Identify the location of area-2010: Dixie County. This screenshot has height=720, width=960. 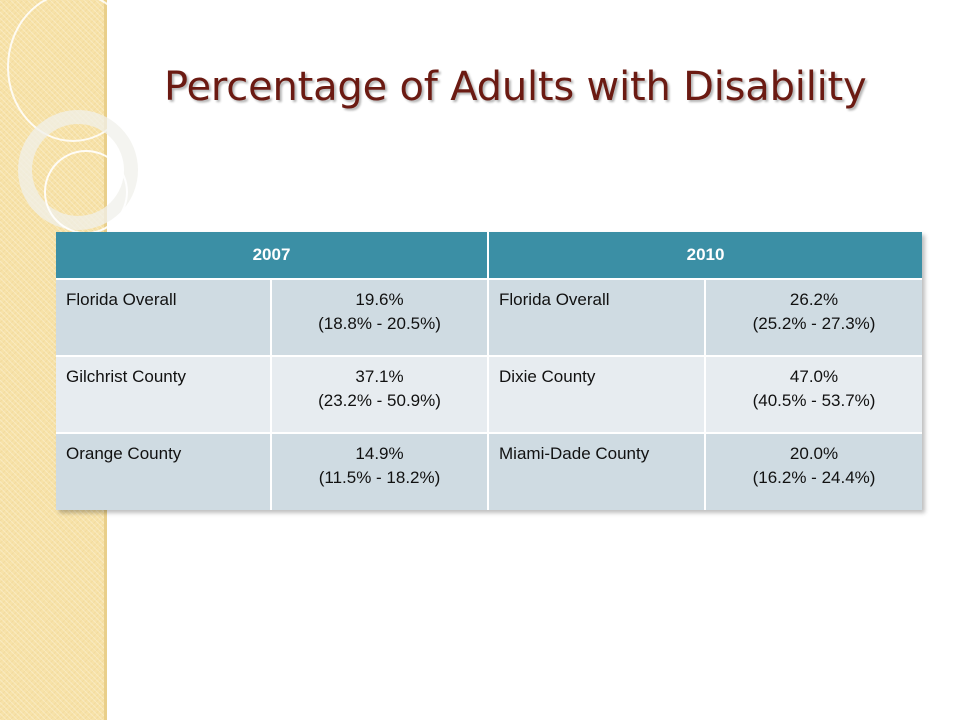
(596, 394).